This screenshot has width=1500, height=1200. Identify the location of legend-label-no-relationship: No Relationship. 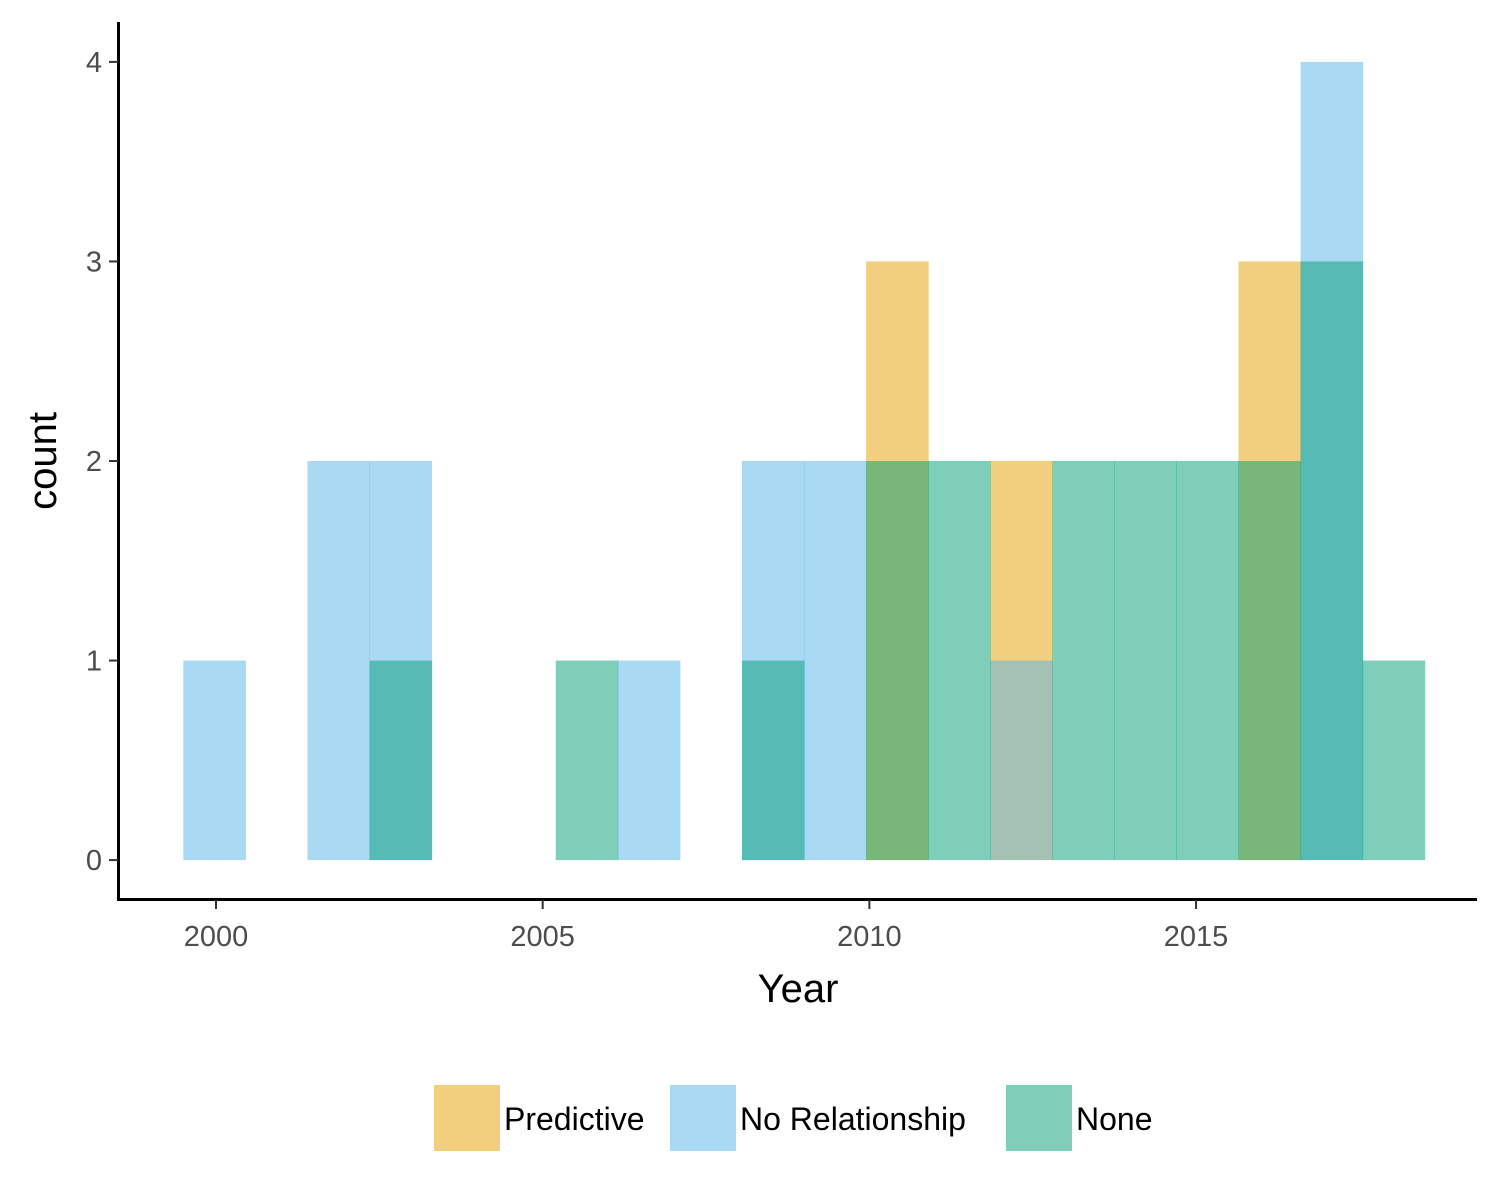
(853, 1119).